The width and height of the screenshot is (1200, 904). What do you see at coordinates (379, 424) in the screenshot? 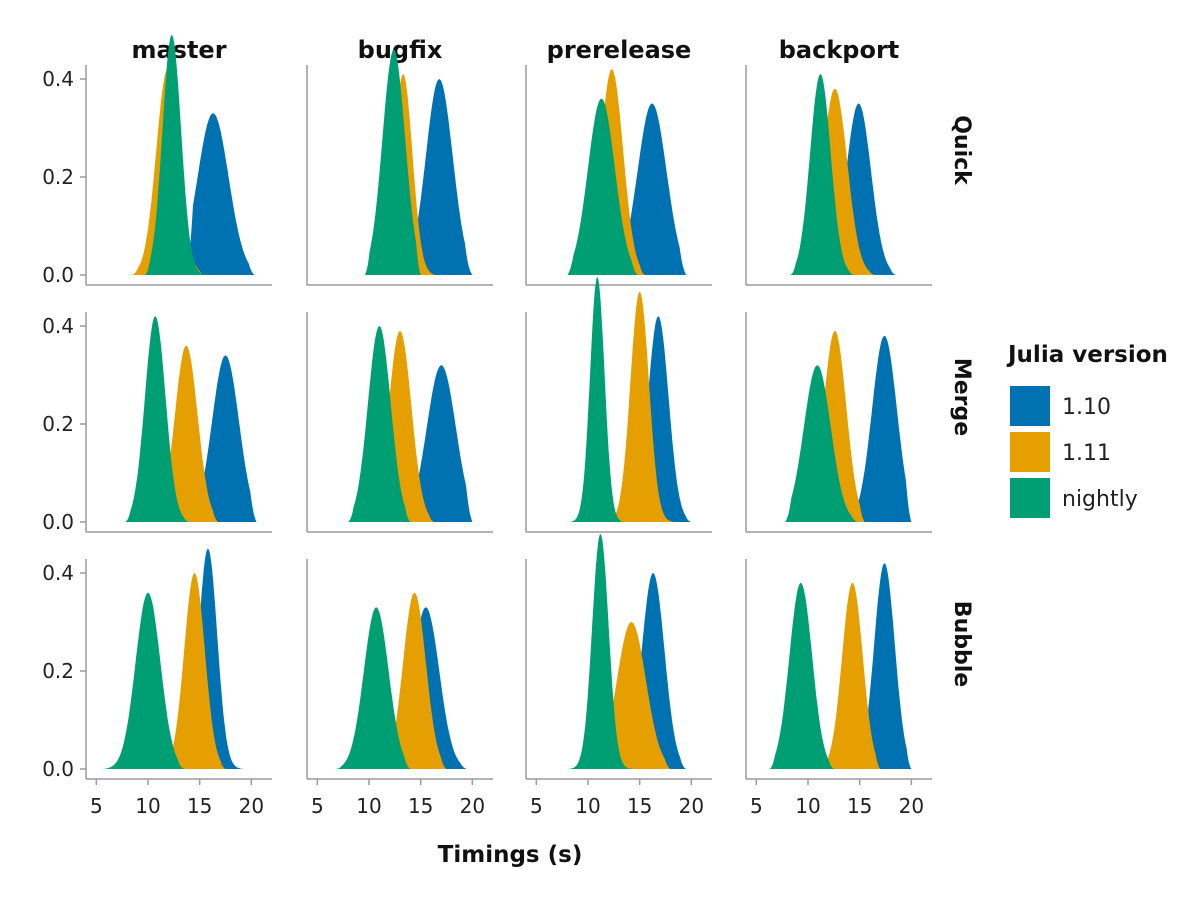
I see `density-Merge-bugfix-nightly` at bounding box center [379, 424].